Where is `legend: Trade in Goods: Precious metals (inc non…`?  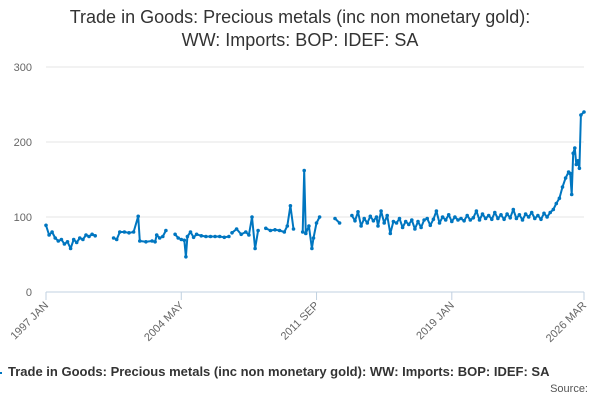 legend: Trade in Goods: Precious metals (inc non… is located at coordinates (300, 373).